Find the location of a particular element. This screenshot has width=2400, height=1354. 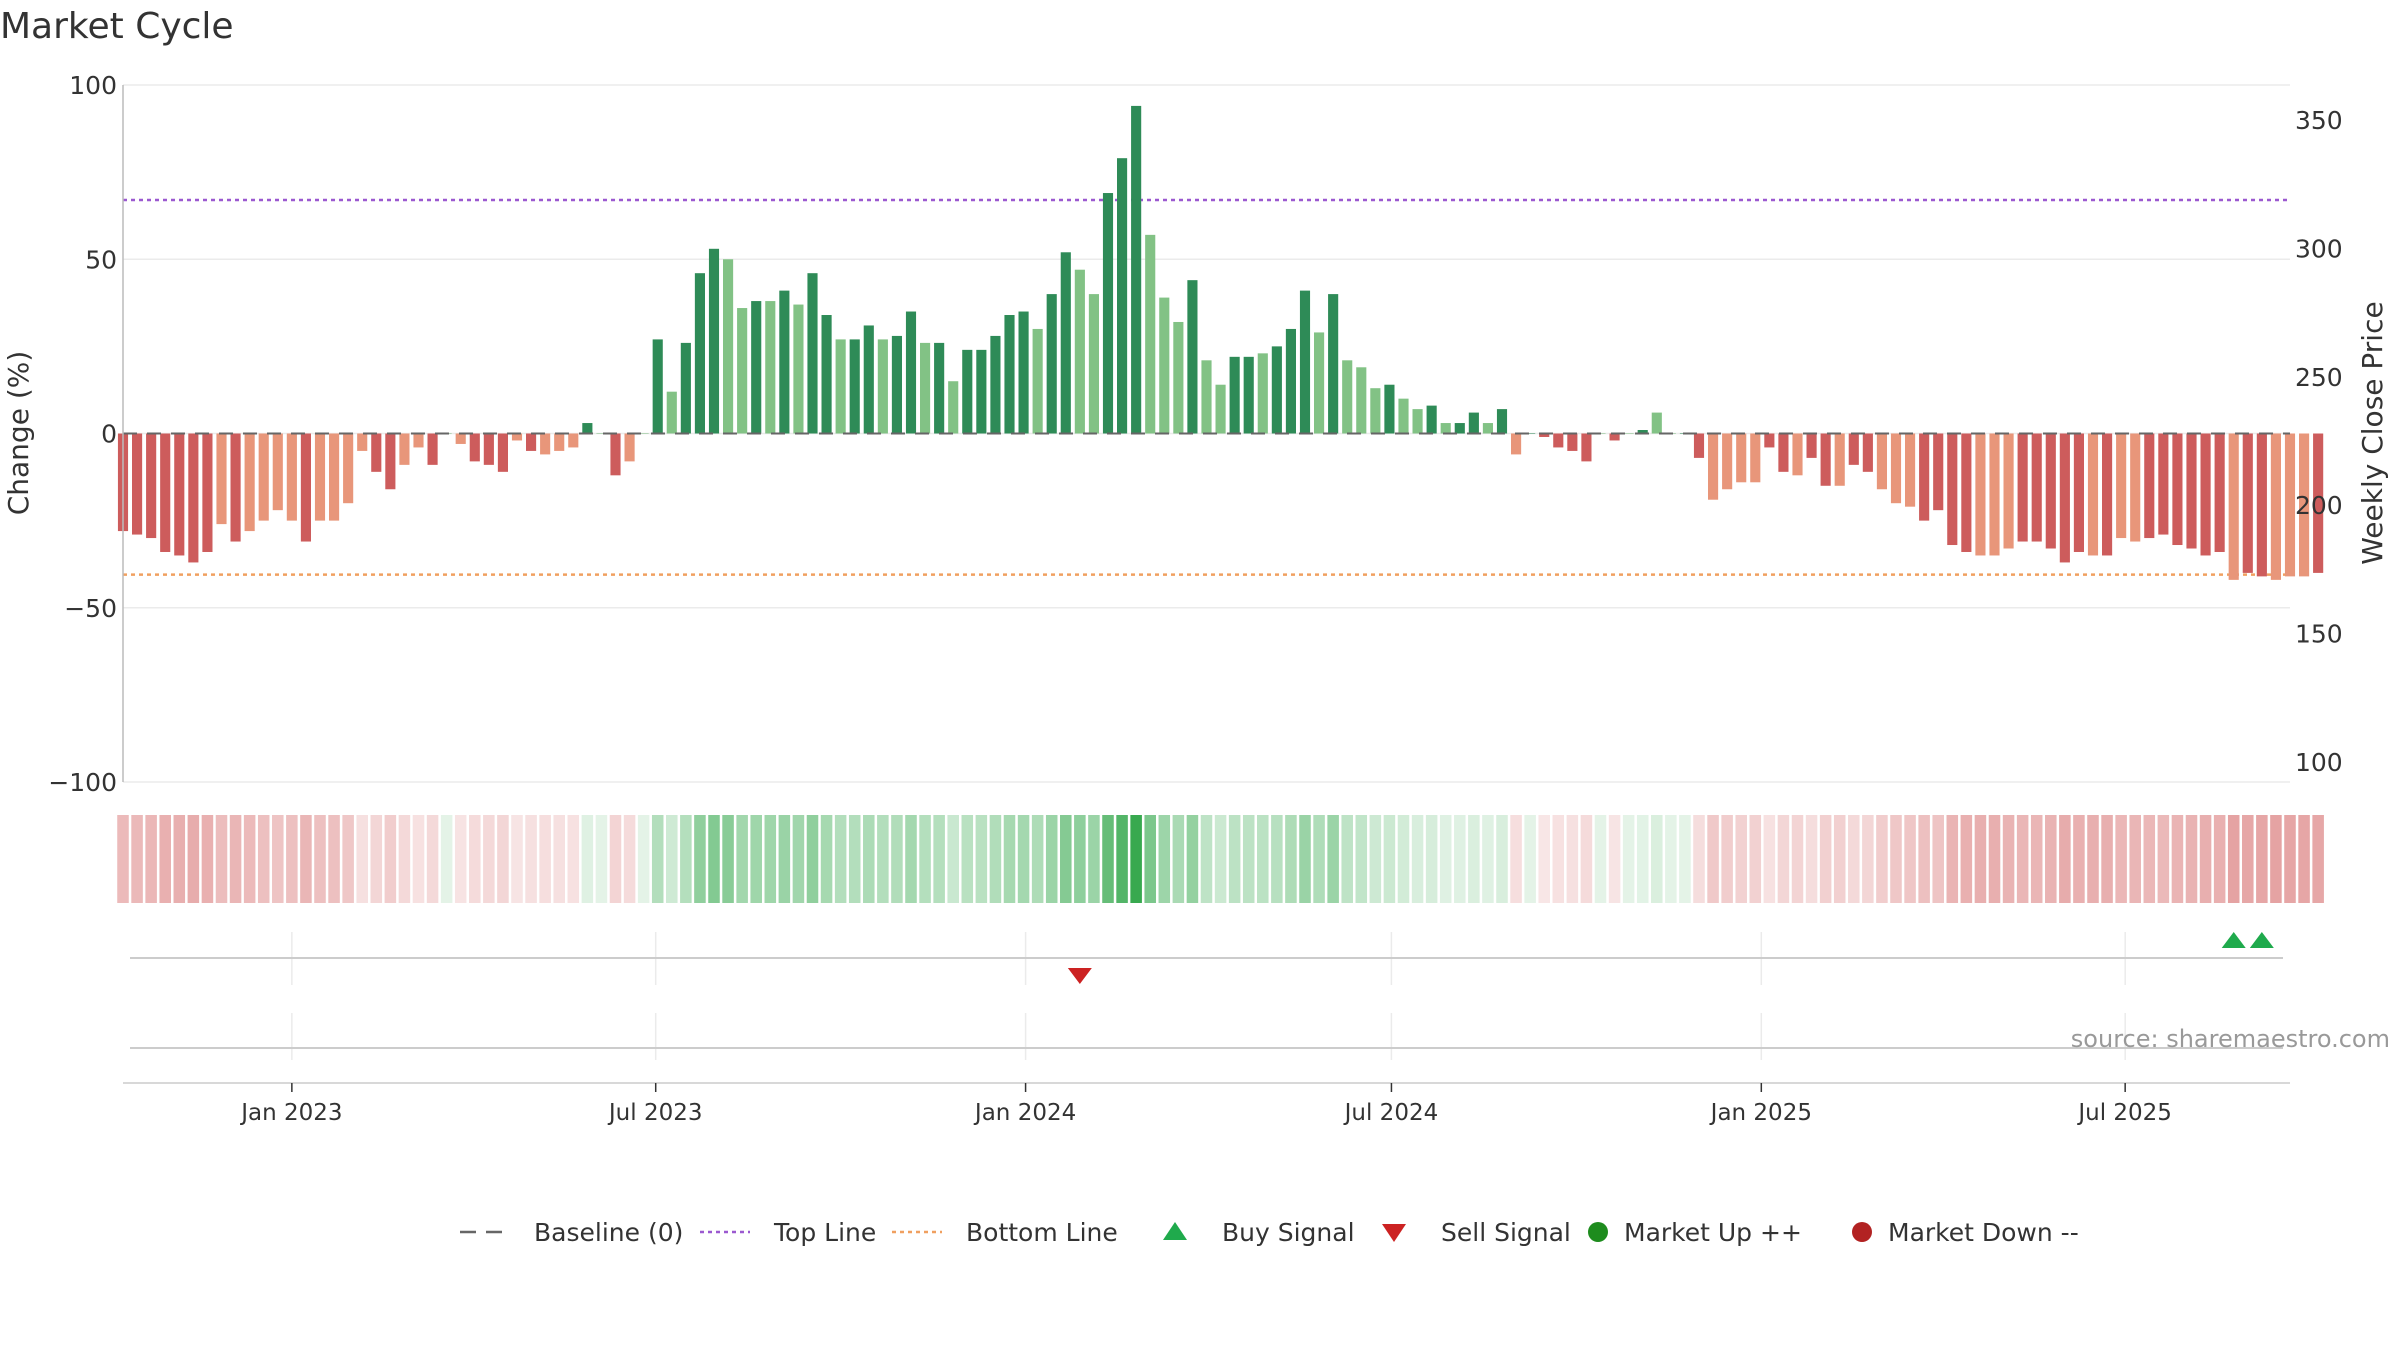

legend-item: Market Up ++ is located at coordinates (1695, 1232).